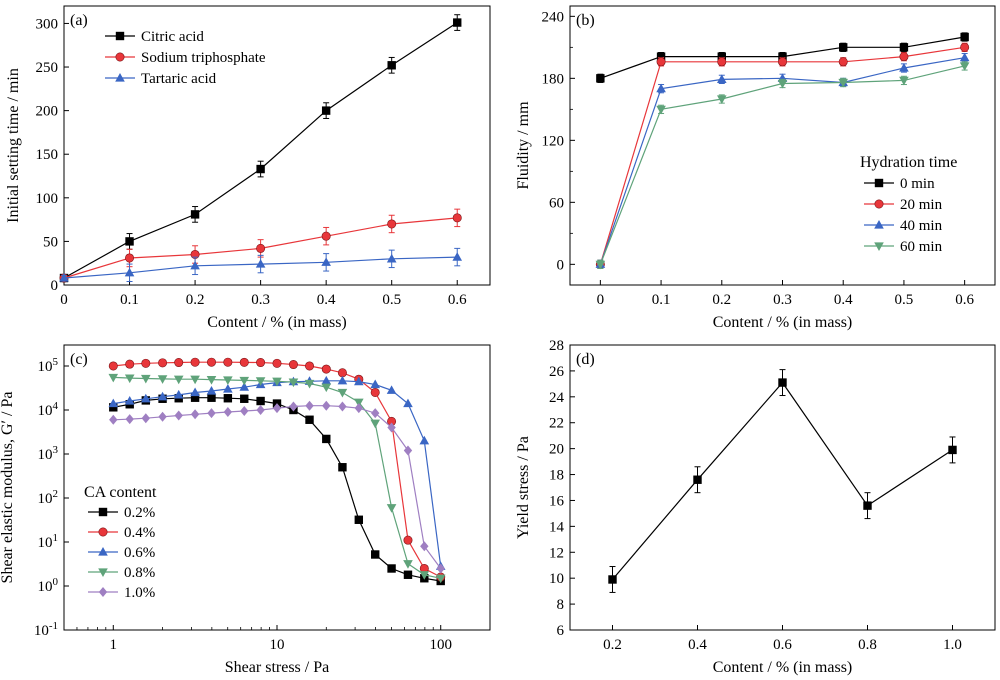 Image resolution: width=1000 pixels, height=680 pixels. Describe the element at coordinates (553, 79) in the screenshot. I see `y-tick-label: 180` at that location.